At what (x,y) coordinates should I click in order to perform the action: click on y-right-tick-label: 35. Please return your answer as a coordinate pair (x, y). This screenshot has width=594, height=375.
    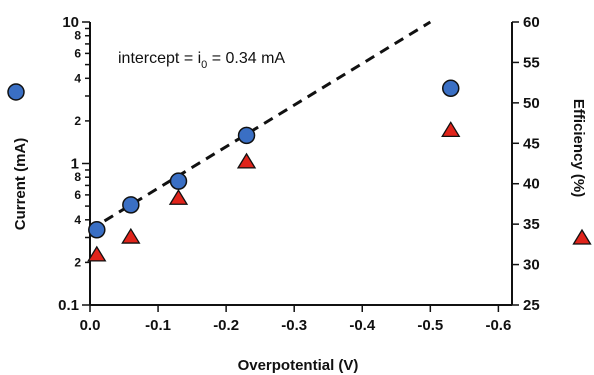
    Looking at the image, I should click on (531, 224).